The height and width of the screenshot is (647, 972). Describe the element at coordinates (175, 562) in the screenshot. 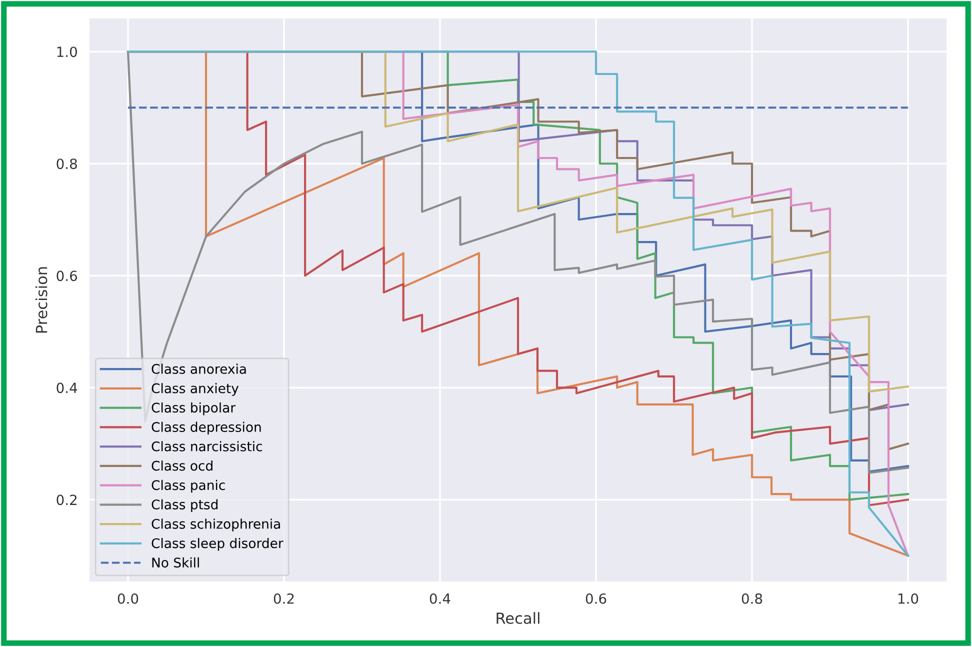

I see `legend-label: No Skill` at that location.